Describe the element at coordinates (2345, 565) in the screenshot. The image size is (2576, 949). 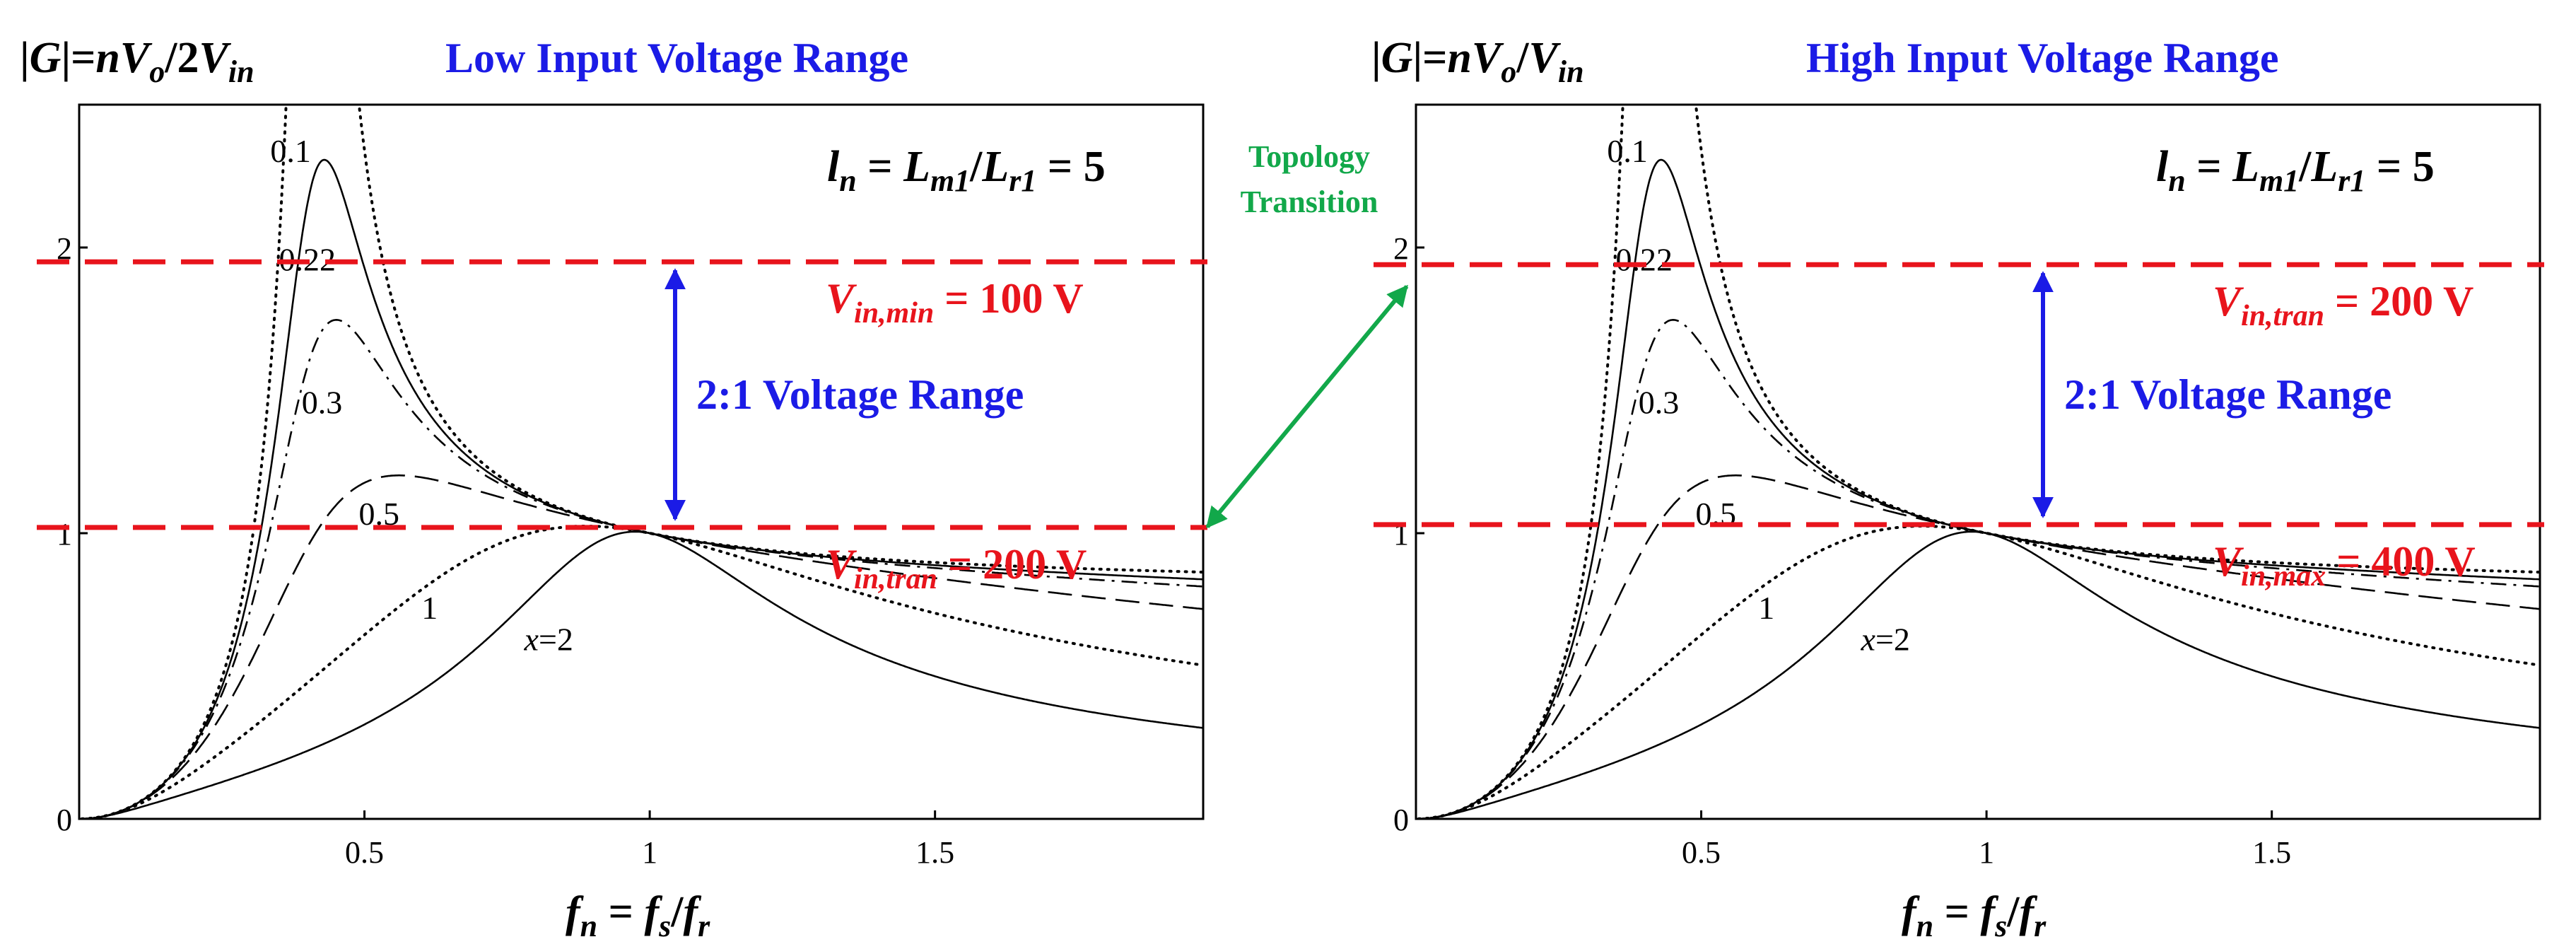
I see `voltage-label: Vin,max = 400 V` at that location.